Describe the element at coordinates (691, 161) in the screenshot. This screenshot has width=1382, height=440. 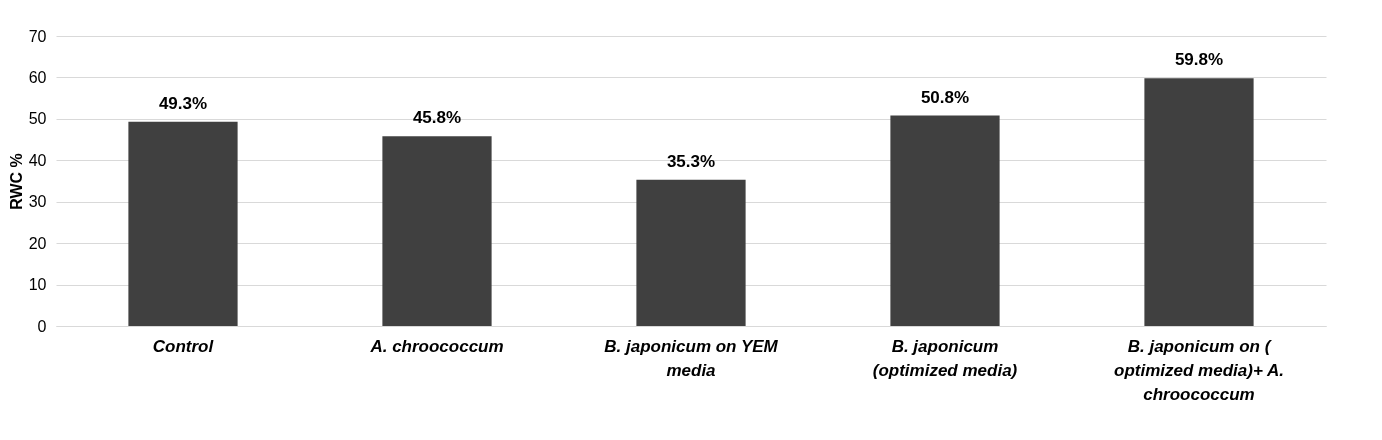
I see `data-label: 35.3%` at that location.